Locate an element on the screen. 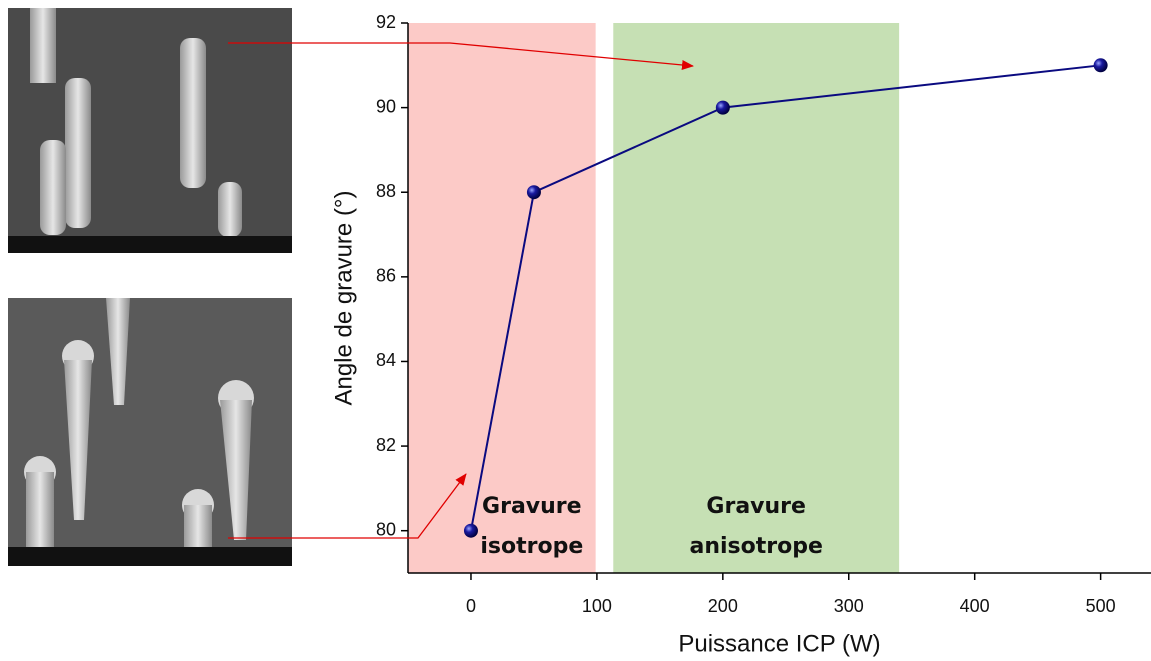  y-tick-label: 80 is located at coordinates (386, 529).